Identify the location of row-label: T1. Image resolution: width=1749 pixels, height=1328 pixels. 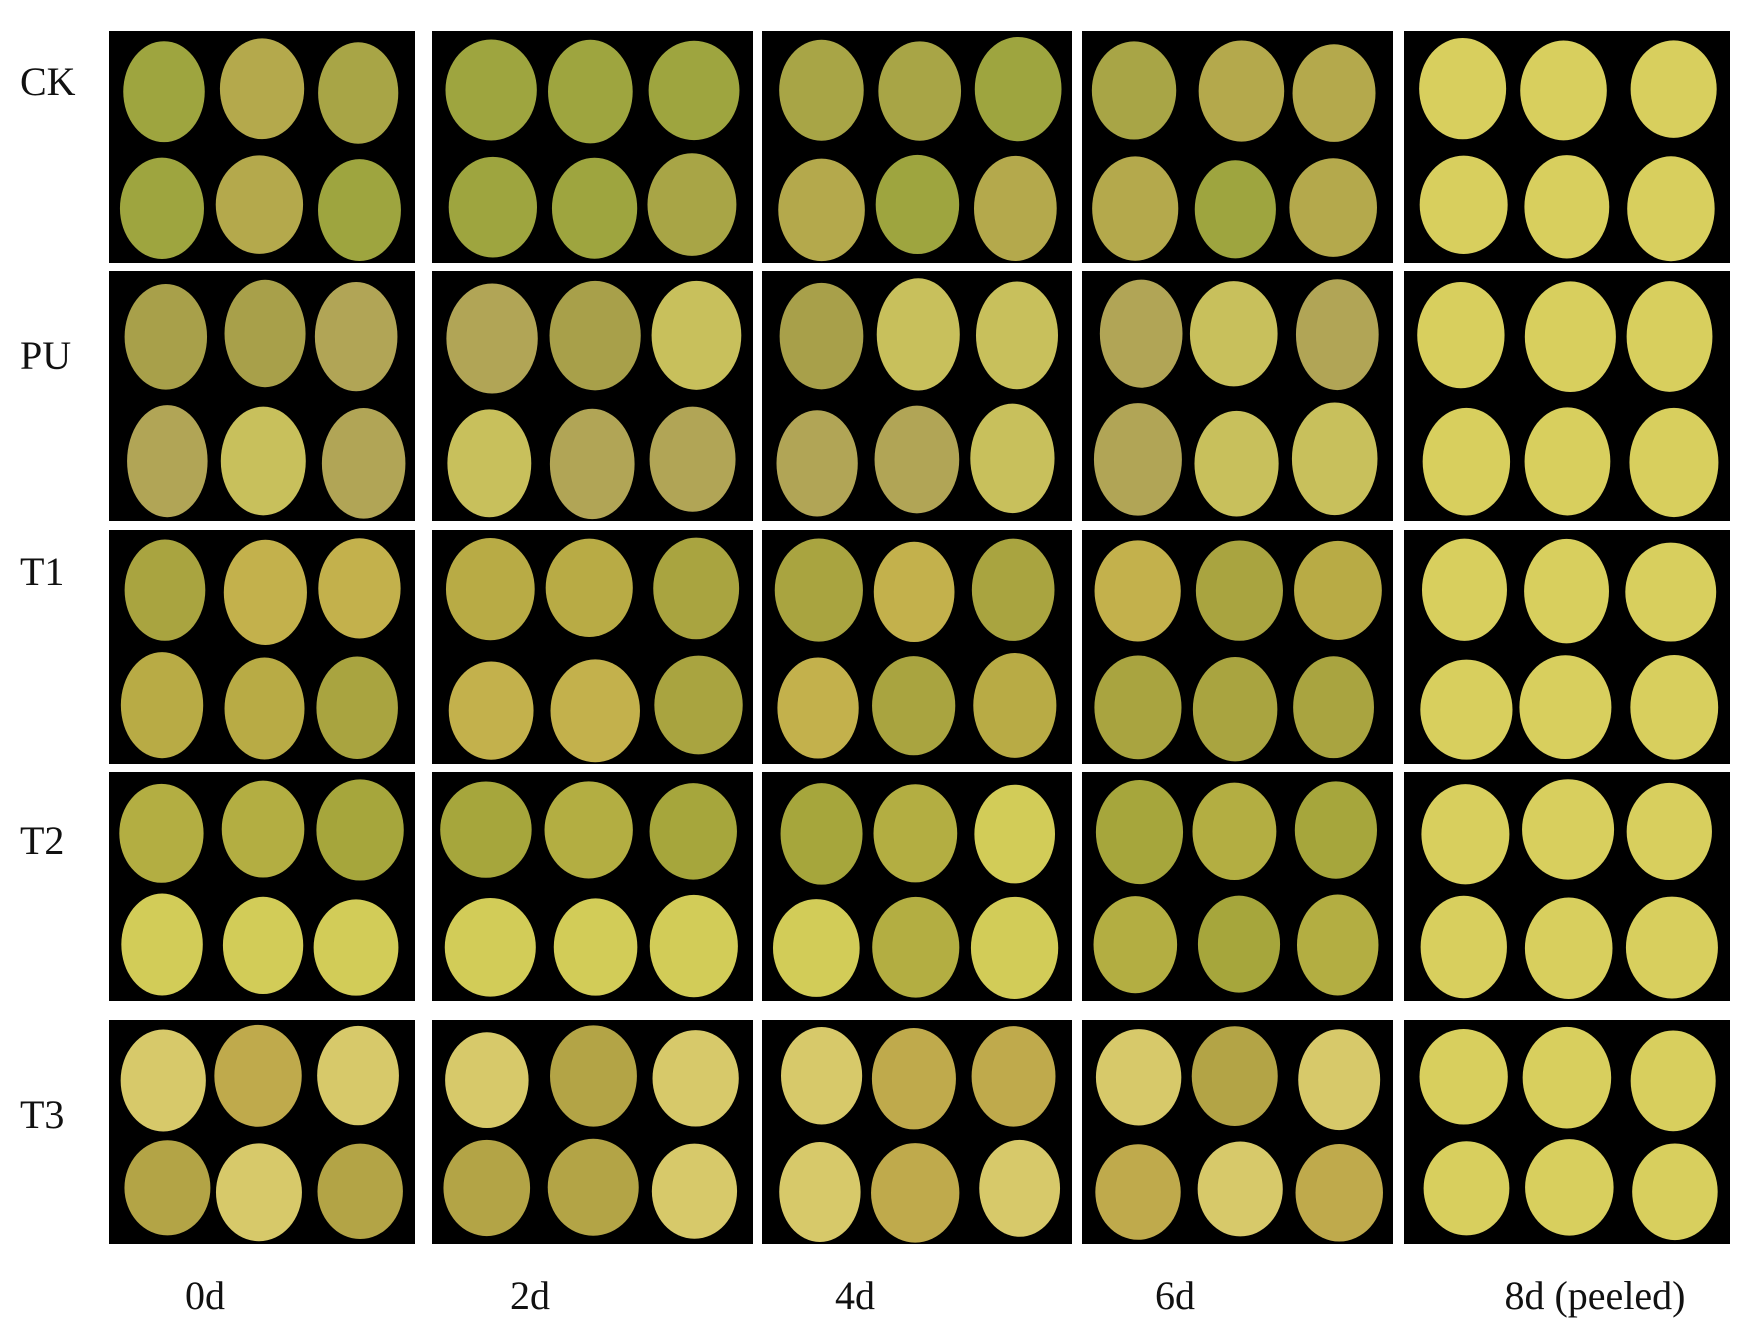
(42, 571).